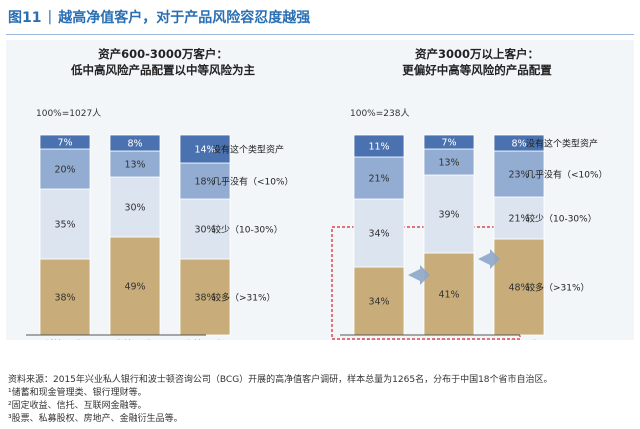  What do you see at coordinates (449, 339) in the screenshot?
I see `category-label: 中等风险` at bounding box center [449, 339].